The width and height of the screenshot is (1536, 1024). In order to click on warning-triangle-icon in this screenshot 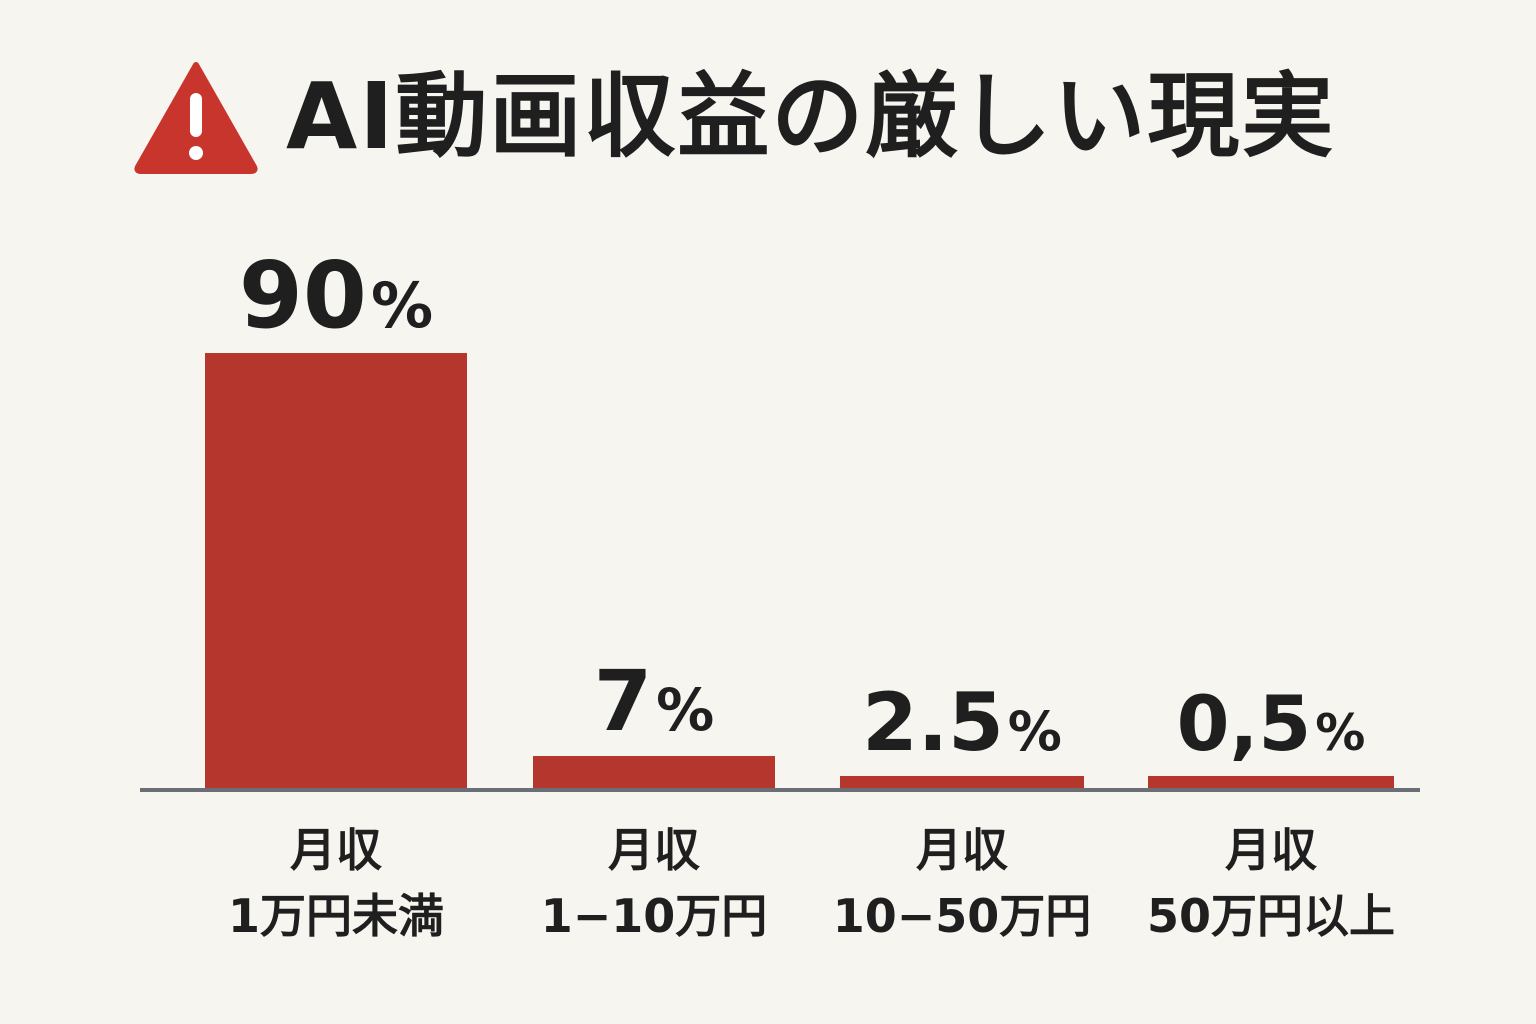, I will do `click(196, 118)`.